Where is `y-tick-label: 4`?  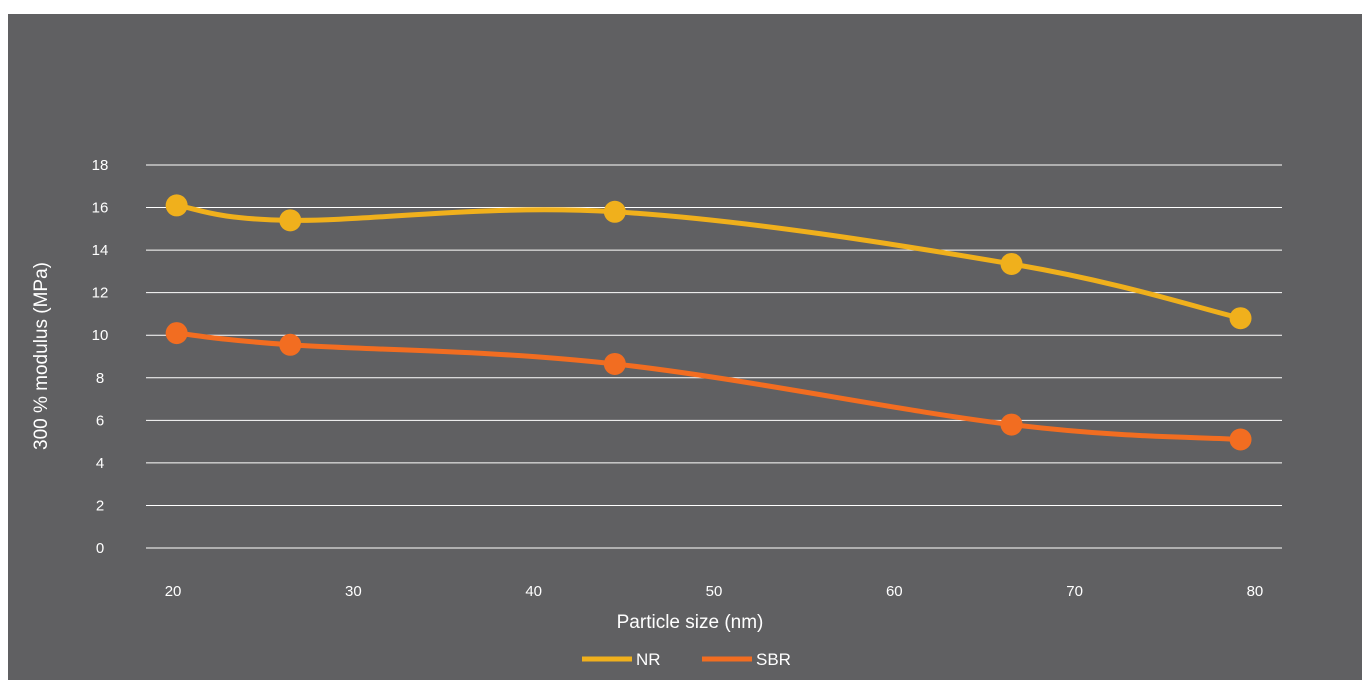
y-tick-label: 4 is located at coordinates (100, 463).